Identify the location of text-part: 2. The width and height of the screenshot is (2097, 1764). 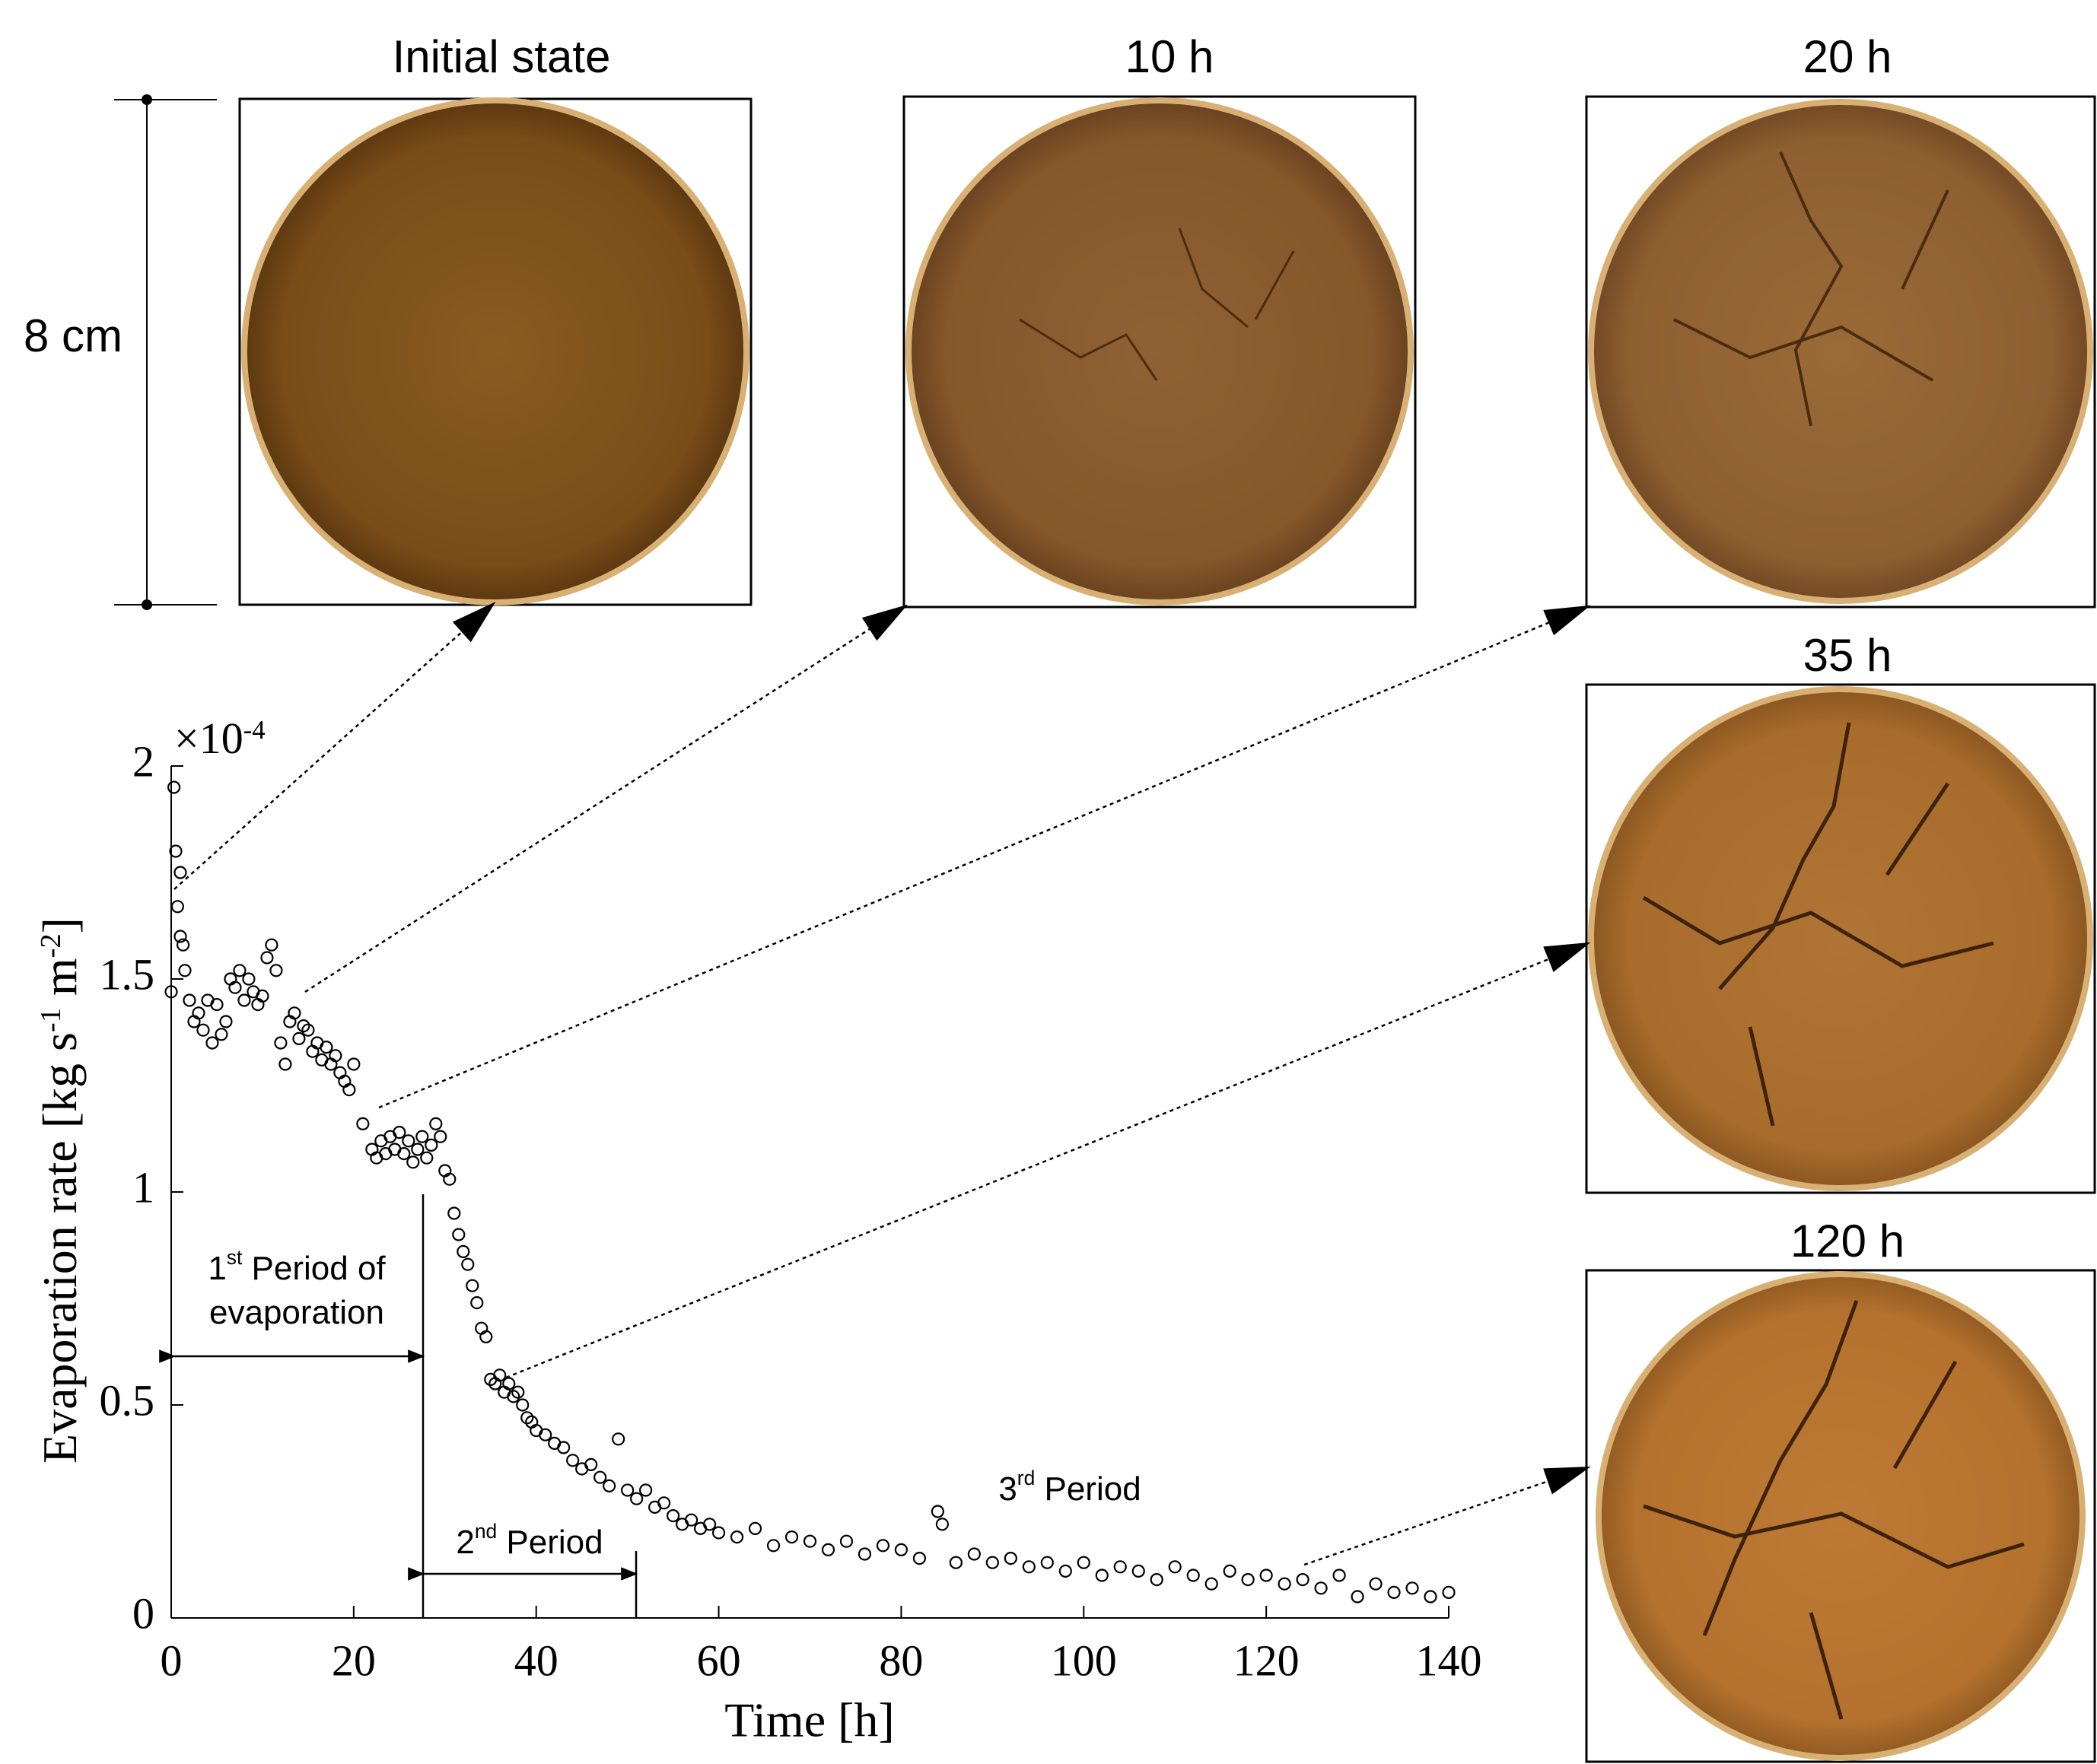
(465, 1542).